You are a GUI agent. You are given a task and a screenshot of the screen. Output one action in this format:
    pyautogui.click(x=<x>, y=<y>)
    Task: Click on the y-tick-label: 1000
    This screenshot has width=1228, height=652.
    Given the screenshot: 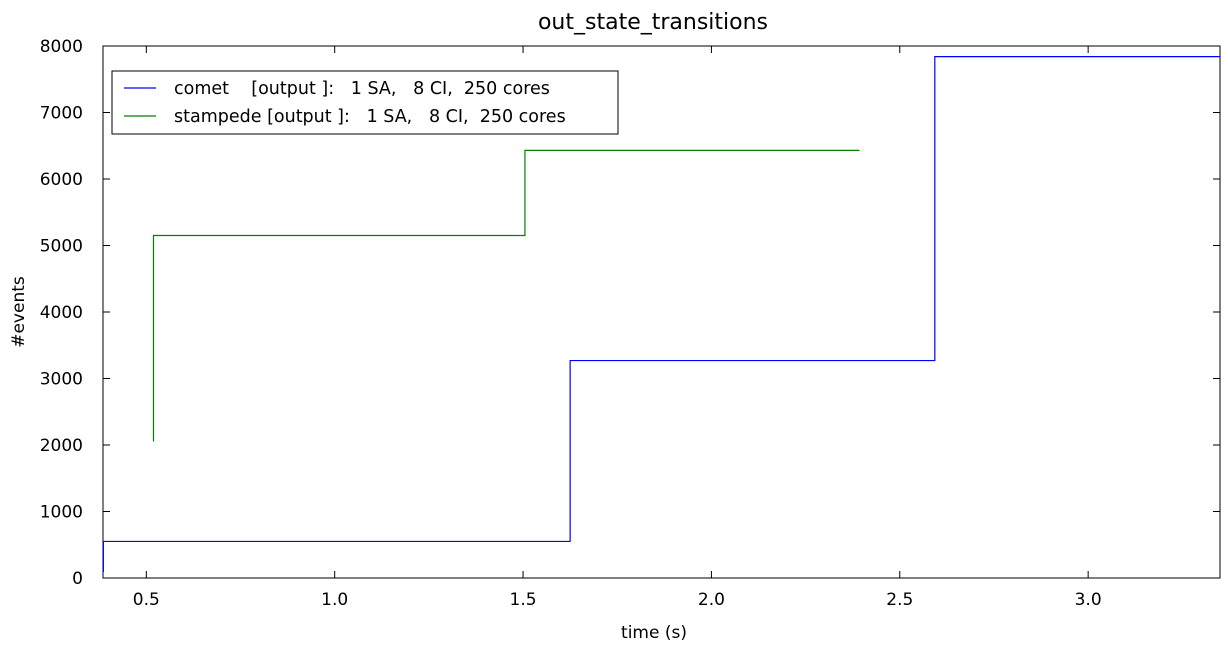 What is the action you would take?
    pyautogui.click(x=61, y=513)
    